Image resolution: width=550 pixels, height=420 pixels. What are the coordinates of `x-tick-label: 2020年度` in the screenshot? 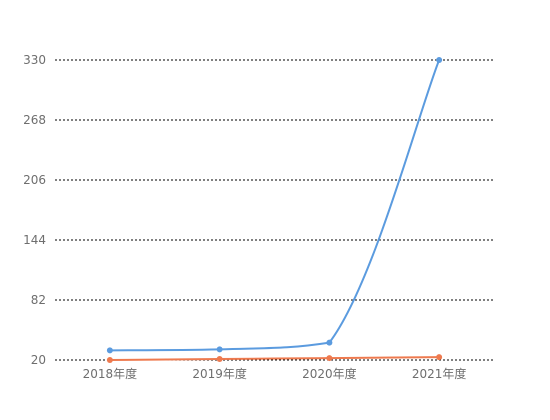 It's located at (329, 373).